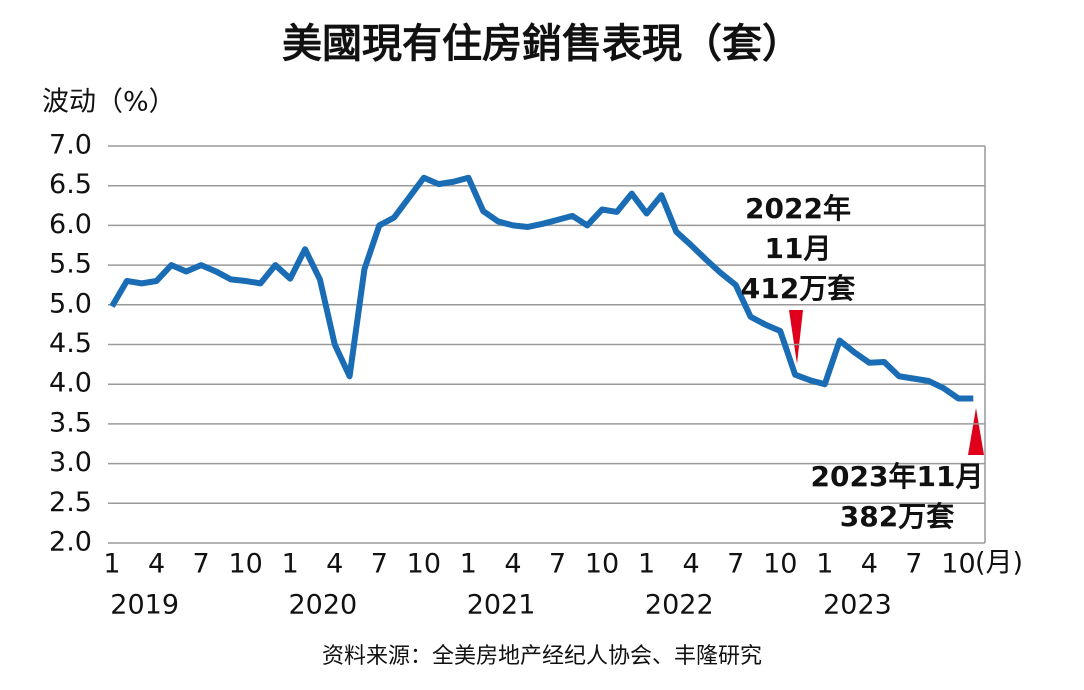 The image size is (1084, 690). I want to click on y-tick-label: 3.5, so click(70, 422).